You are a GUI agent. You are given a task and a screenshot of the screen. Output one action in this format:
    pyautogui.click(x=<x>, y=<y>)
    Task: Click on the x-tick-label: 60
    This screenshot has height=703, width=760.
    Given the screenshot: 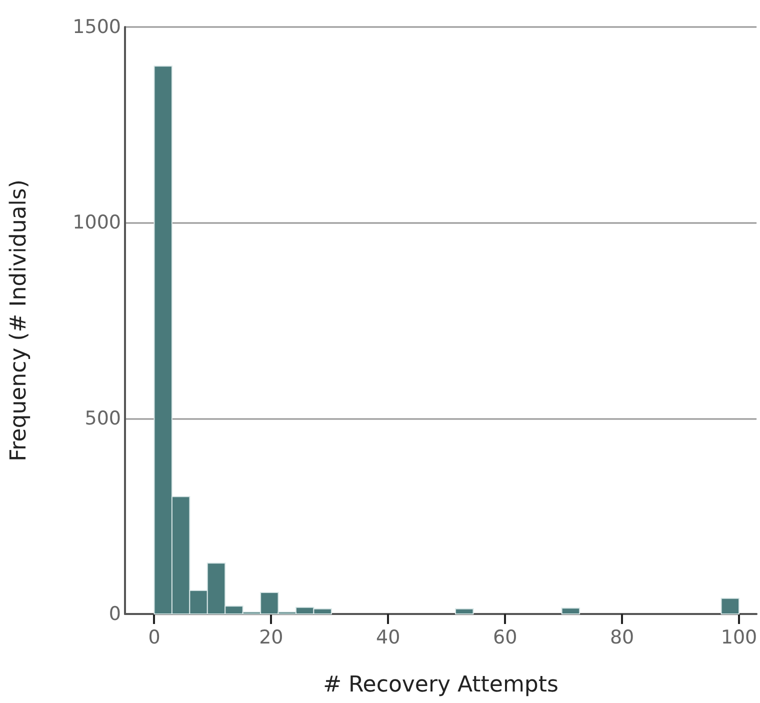 What is the action you would take?
    pyautogui.click(x=505, y=637)
    